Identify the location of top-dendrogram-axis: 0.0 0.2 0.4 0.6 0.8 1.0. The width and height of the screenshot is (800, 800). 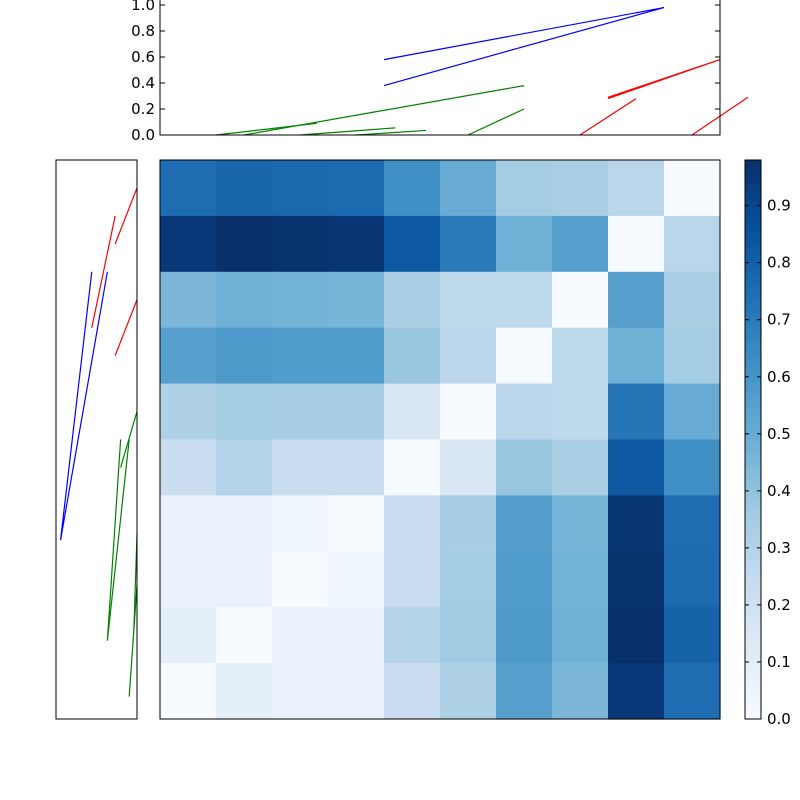
(425, 72).